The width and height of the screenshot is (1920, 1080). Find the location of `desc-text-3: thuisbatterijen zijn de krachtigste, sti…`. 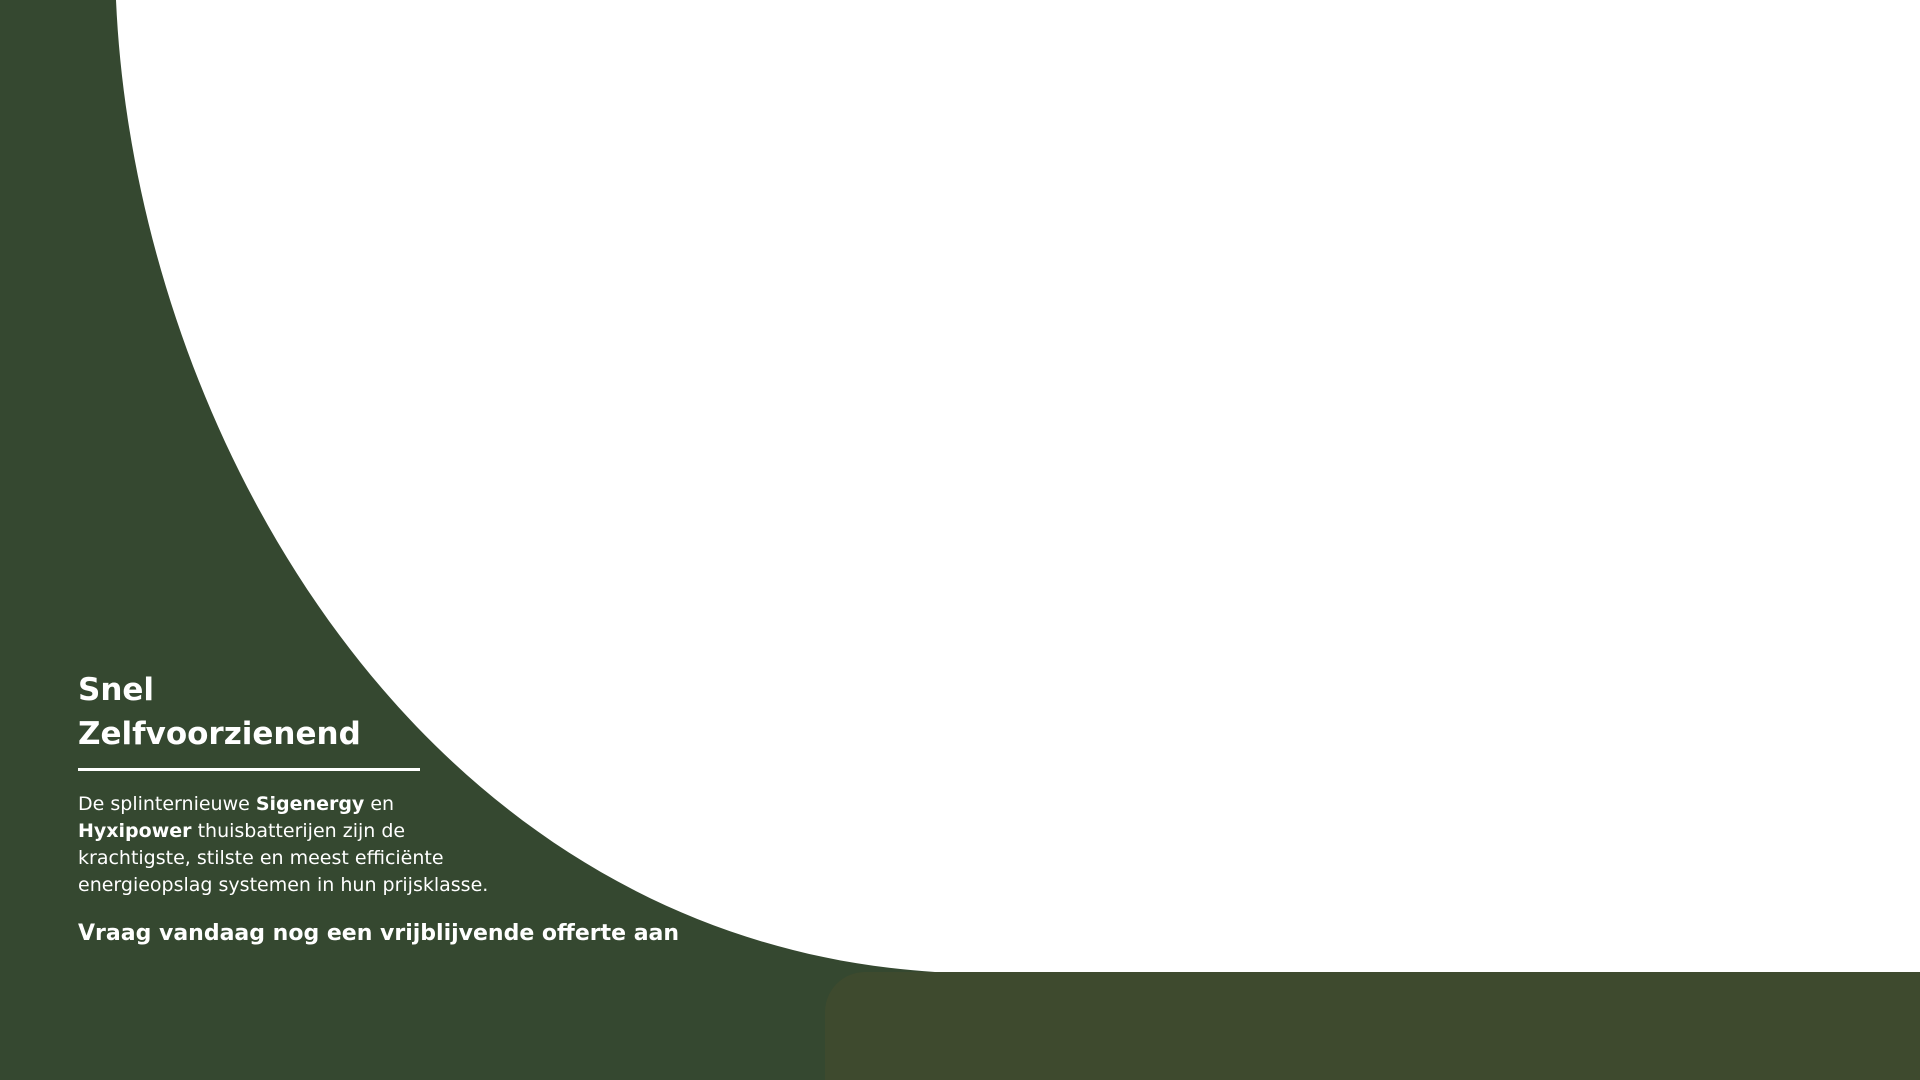

desc-text-3: thuisbatterijen zijn de krachtigste, sti… is located at coordinates (283, 858).